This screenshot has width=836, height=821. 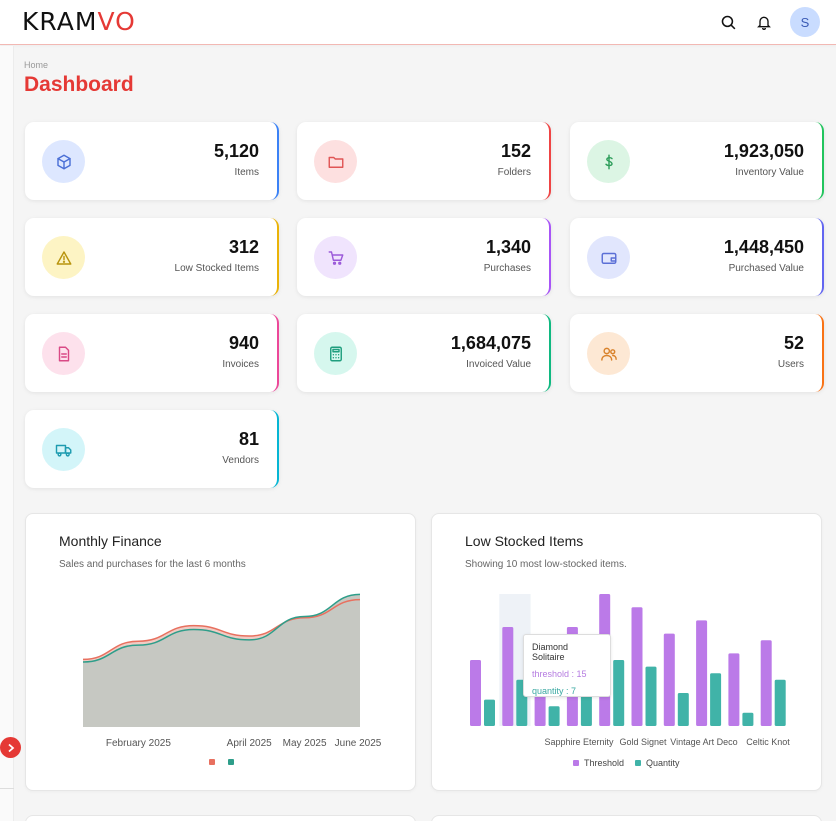 What do you see at coordinates (63, 161) in the screenshot?
I see `box-icon` at bounding box center [63, 161].